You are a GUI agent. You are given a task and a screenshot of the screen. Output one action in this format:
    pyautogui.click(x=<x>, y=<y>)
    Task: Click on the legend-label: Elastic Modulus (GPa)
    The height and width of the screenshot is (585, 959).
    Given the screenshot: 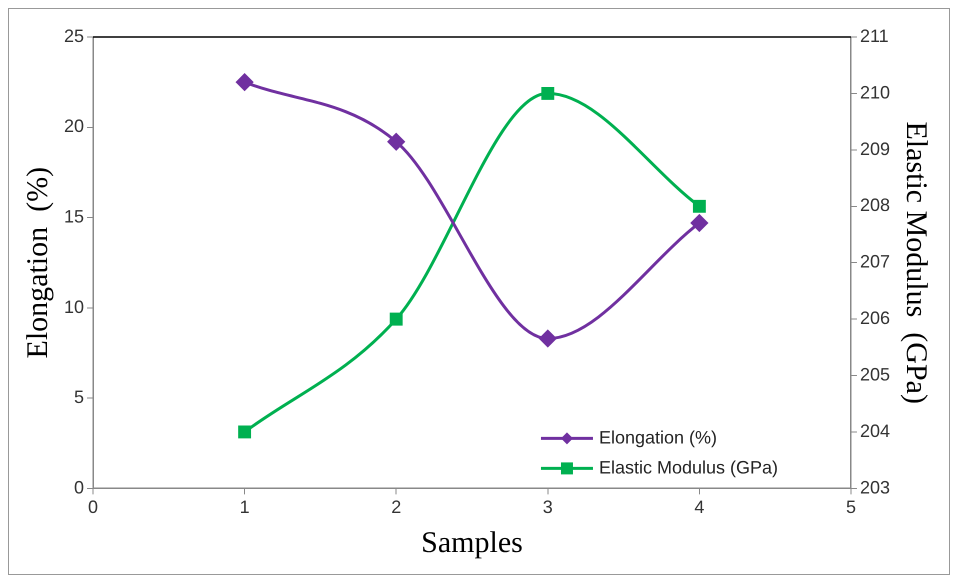 What is the action you would take?
    pyautogui.click(x=688, y=467)
    